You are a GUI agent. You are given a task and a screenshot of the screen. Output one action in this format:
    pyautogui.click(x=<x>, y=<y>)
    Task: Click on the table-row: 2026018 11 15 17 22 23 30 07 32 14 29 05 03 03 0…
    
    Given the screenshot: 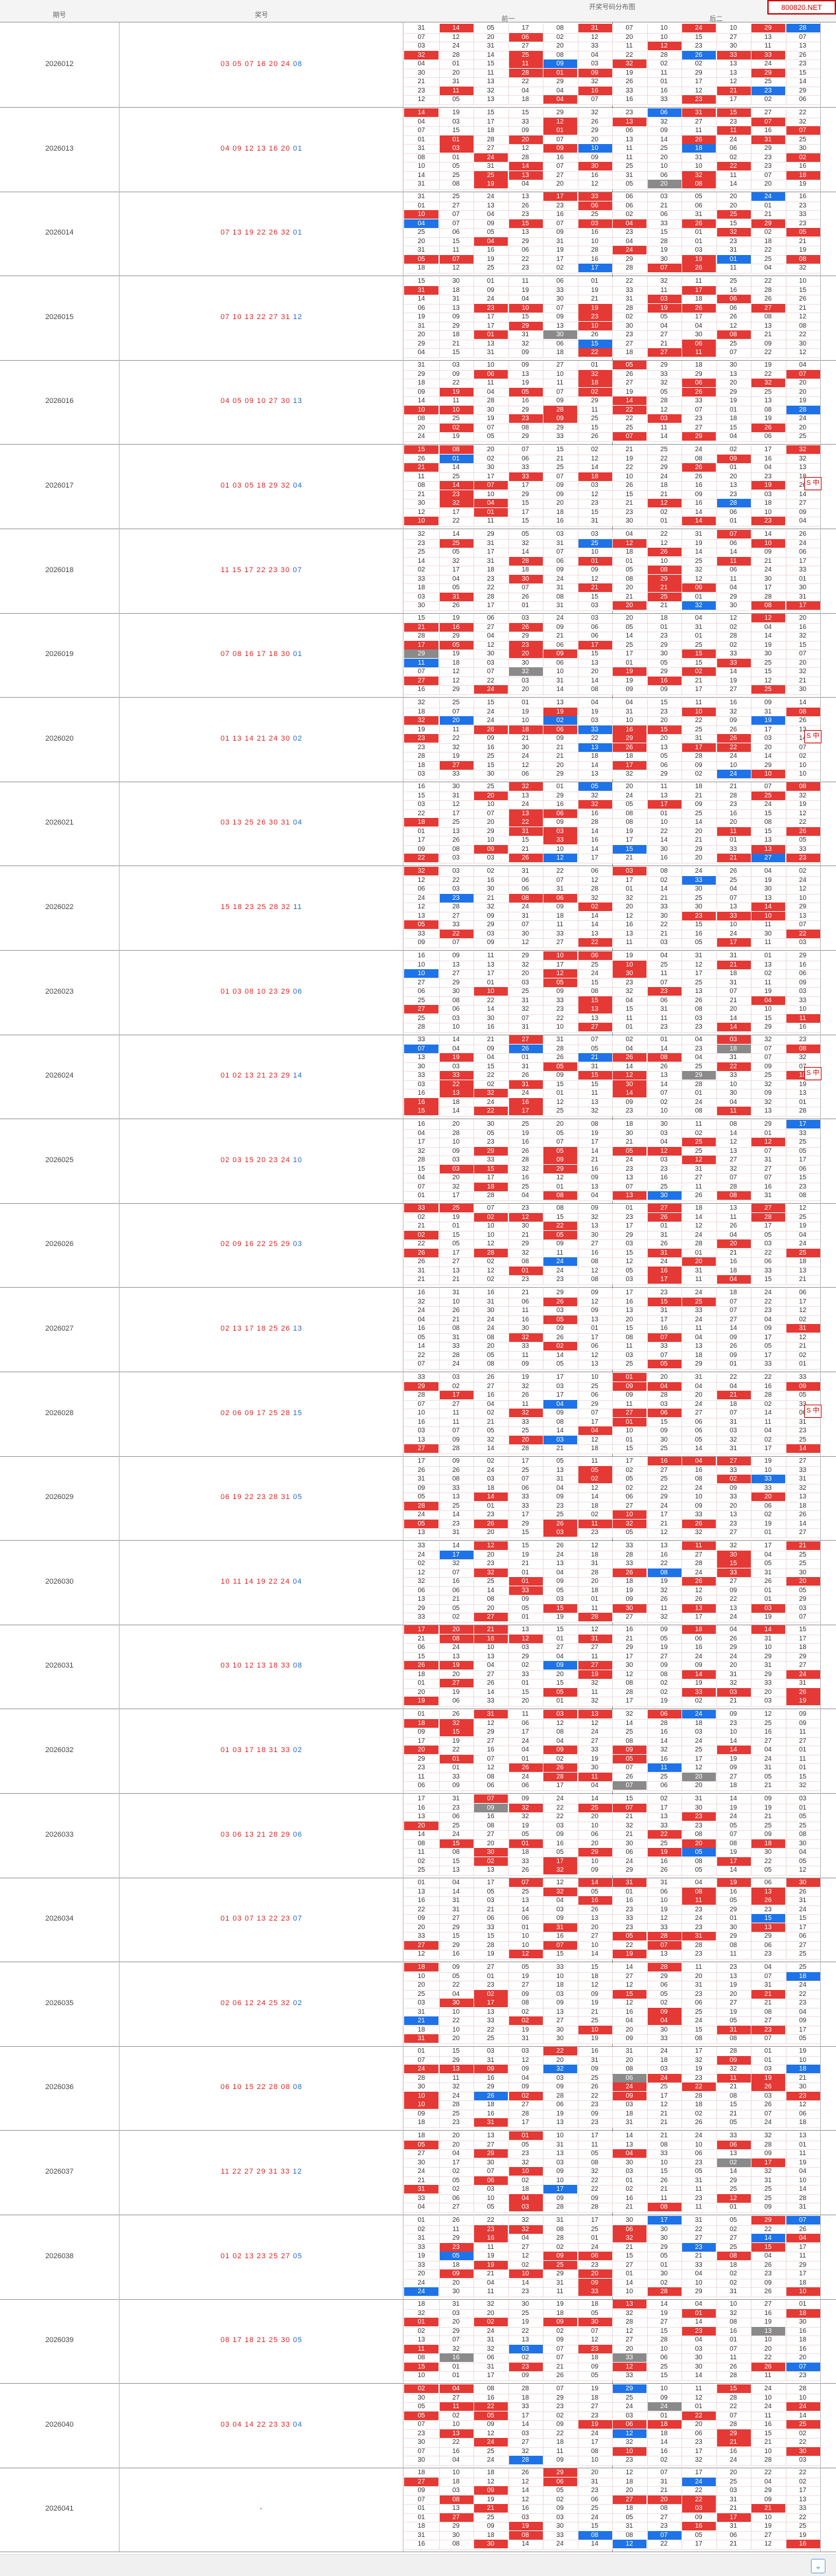 What is the action you would take?
    pyautogui.click(x=418, y=571)
    